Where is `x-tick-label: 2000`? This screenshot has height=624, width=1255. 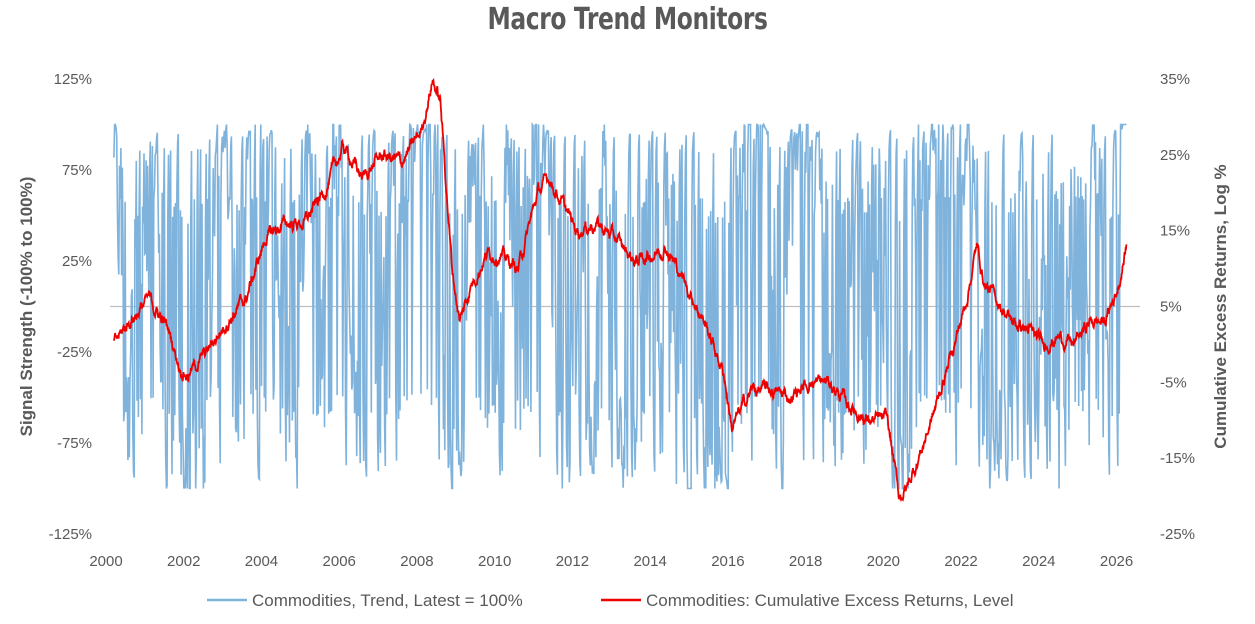
x-tick-label: 2000 is located at coordinates (105, 561).